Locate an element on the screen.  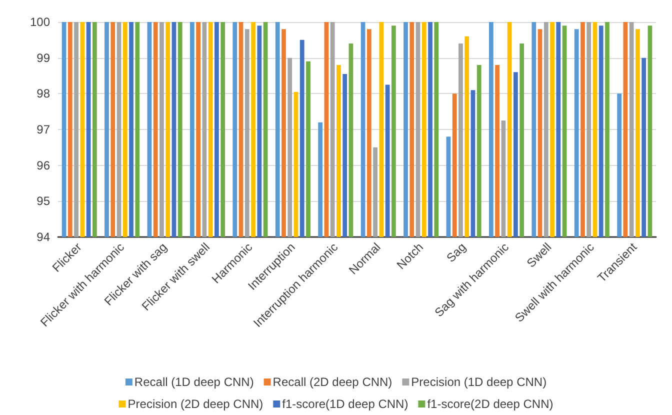
y-tick-label: 99 is located at coordinates (43, 57).